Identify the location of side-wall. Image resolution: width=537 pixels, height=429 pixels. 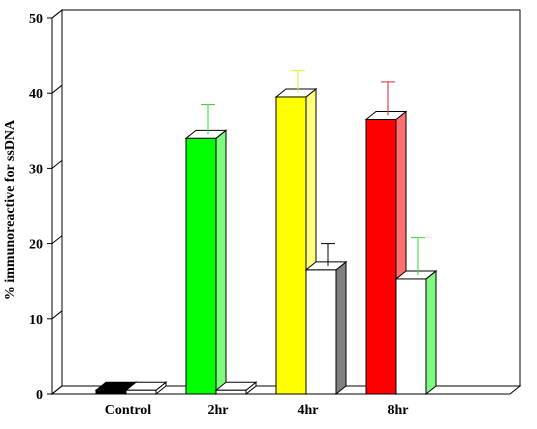
(57, 202).